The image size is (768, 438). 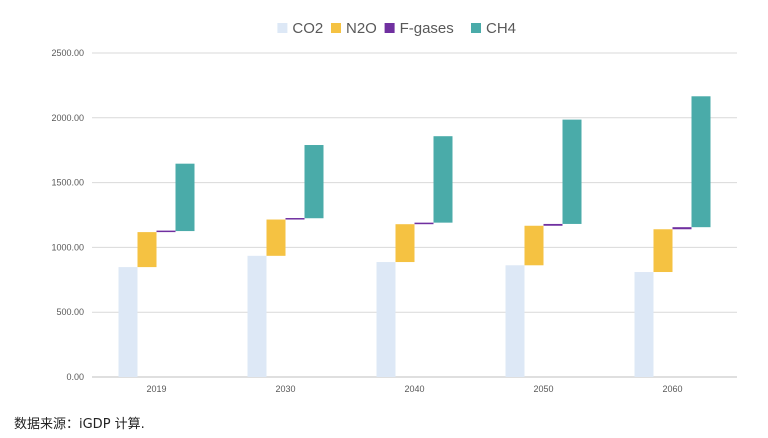 I want to click on bar-co2-2060, so click(x=644, y=324).